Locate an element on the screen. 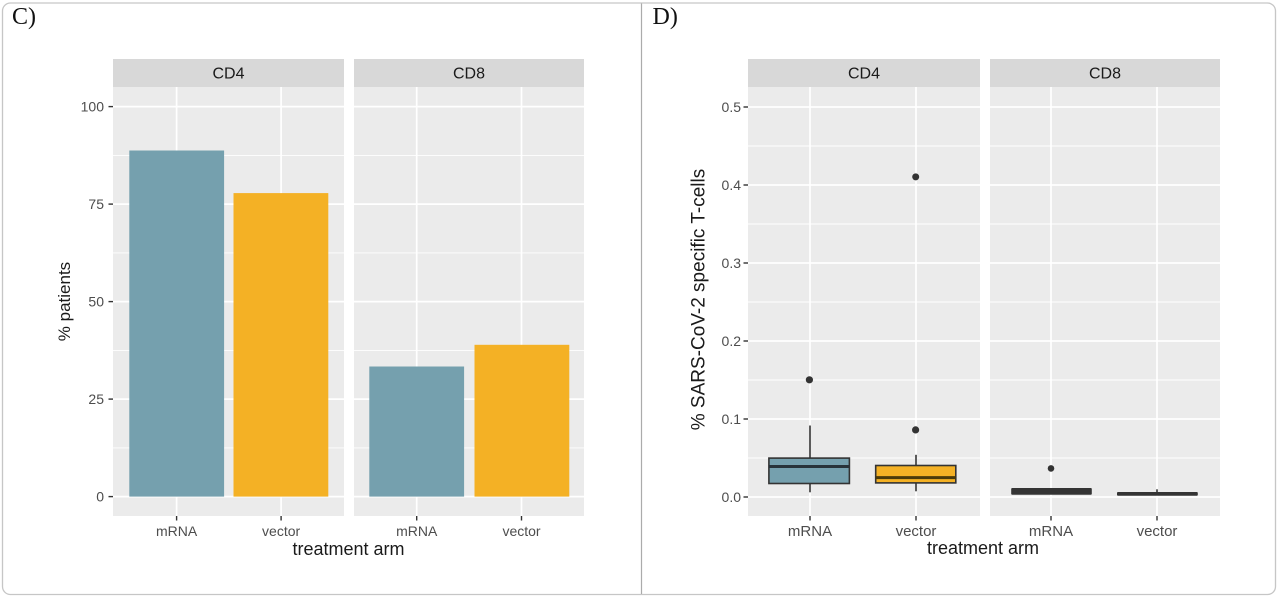 The width and height of the screenshot is (1280, 597). svg-text: 50 is located at coordinates (96, 302).